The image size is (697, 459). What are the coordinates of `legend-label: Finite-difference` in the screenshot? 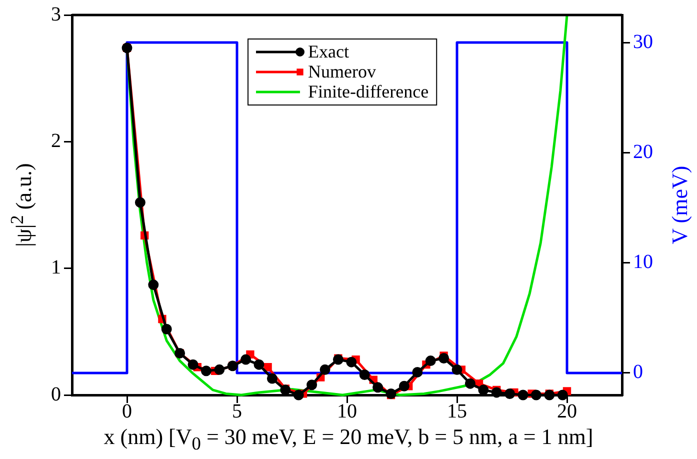 It's located at (368, 92).